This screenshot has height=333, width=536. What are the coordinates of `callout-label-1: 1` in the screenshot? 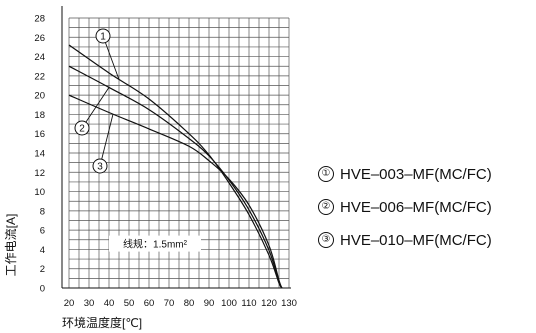 It's located at (103, 37).